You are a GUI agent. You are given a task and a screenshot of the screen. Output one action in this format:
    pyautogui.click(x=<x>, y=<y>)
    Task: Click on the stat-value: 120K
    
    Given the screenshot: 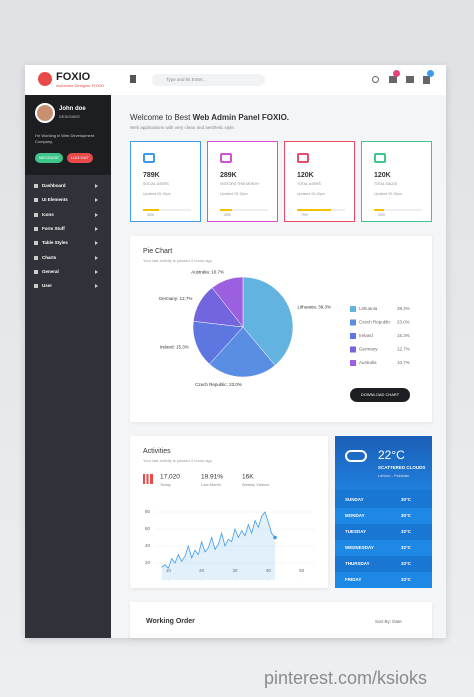 What is the action you would take?
    pyautogui.click(x=382, y=175)
    